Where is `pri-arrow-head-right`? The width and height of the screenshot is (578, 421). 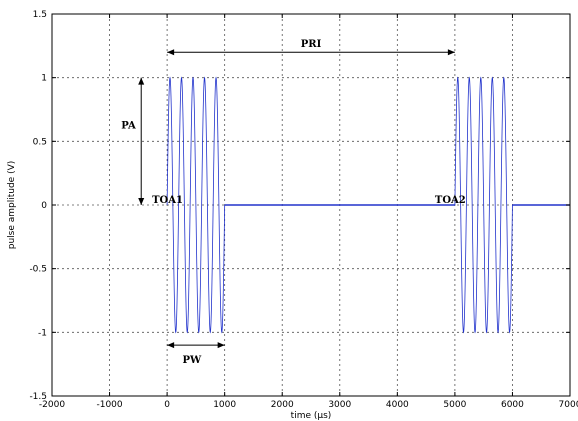 pri-arrow-head-right is located at coordinates (451, 52).